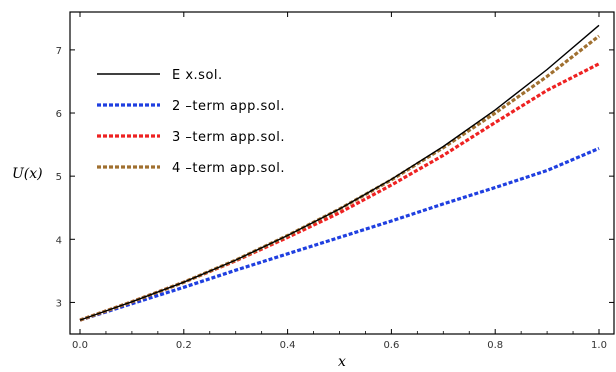 The image size is (616, 372). Describe the element at coordinates (228, 168) in the screenshot. I see `legend-label-3: 4 –term app.sol.` at that location.